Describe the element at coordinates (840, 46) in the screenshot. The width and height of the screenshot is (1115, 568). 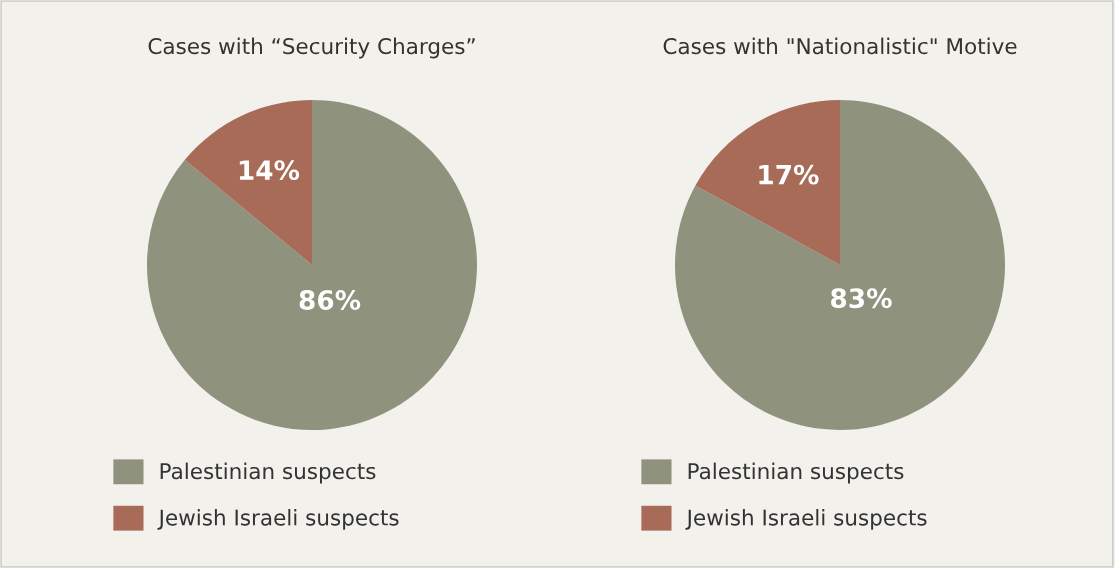
I see `chart-title: Cases with "Nationalistic" Motive` at that location.